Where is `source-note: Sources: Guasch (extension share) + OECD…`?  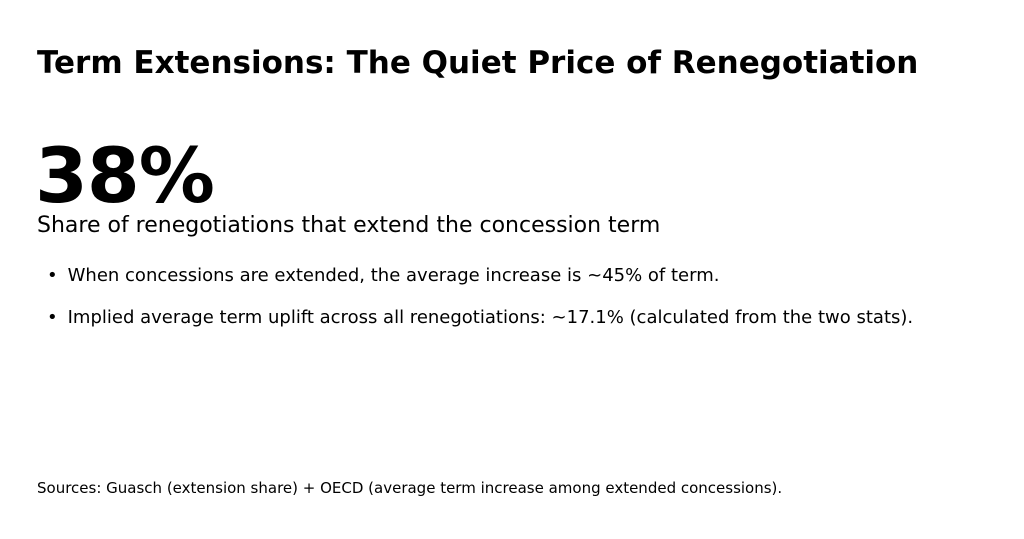
source-note: Sources: Guasch (extension share) + OECD… is located at coordinates (410, 488).